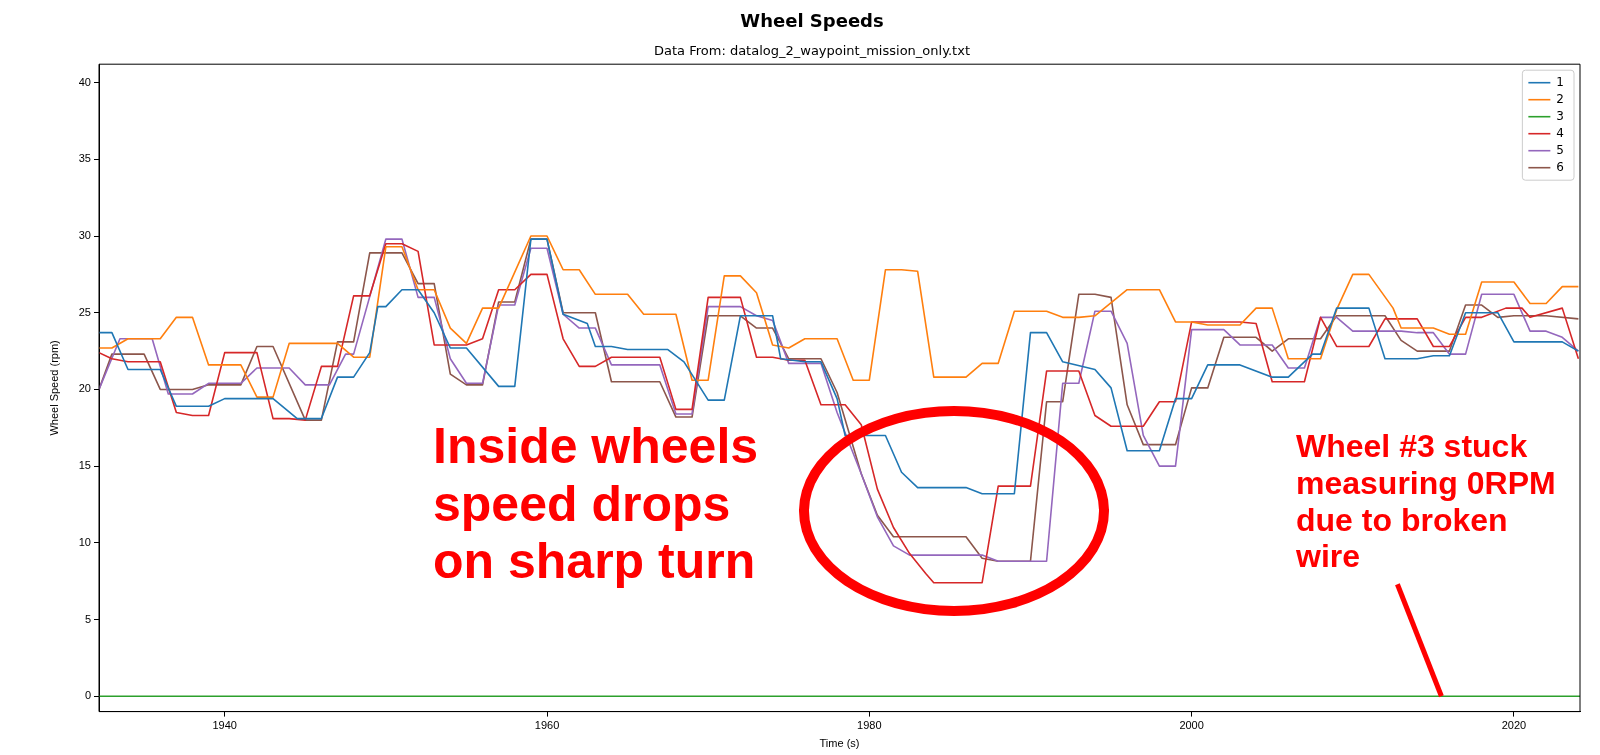 The image size is (1600, 755). I want to click on x-tick-label: 2000, so click(1191, 725).